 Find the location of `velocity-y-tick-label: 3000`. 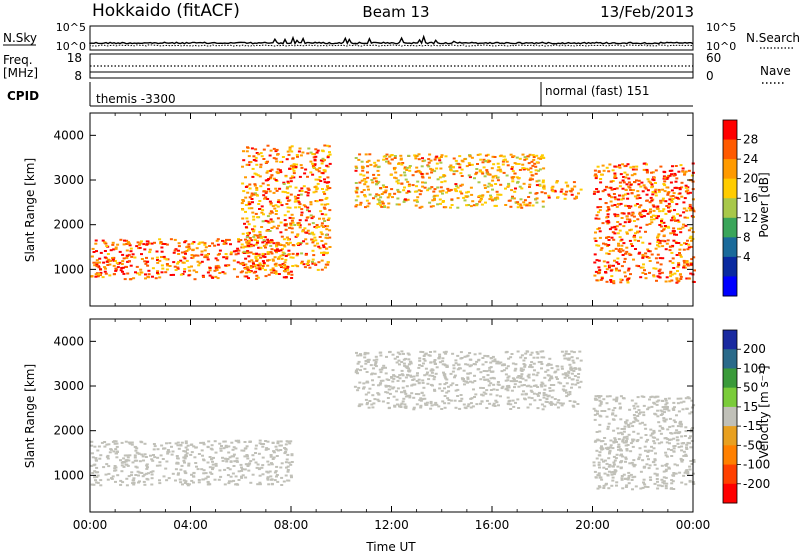

velocity-y-tick-label: 3000 is located at coordinates (68, 386).